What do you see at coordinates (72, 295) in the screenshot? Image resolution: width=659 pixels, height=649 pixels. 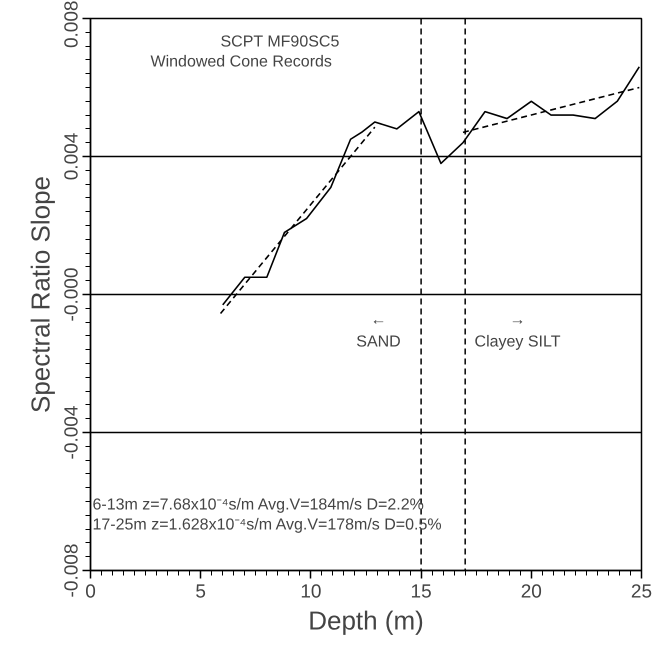 I see `y-tick-label: -0.000` at bounding box center [72, 295].